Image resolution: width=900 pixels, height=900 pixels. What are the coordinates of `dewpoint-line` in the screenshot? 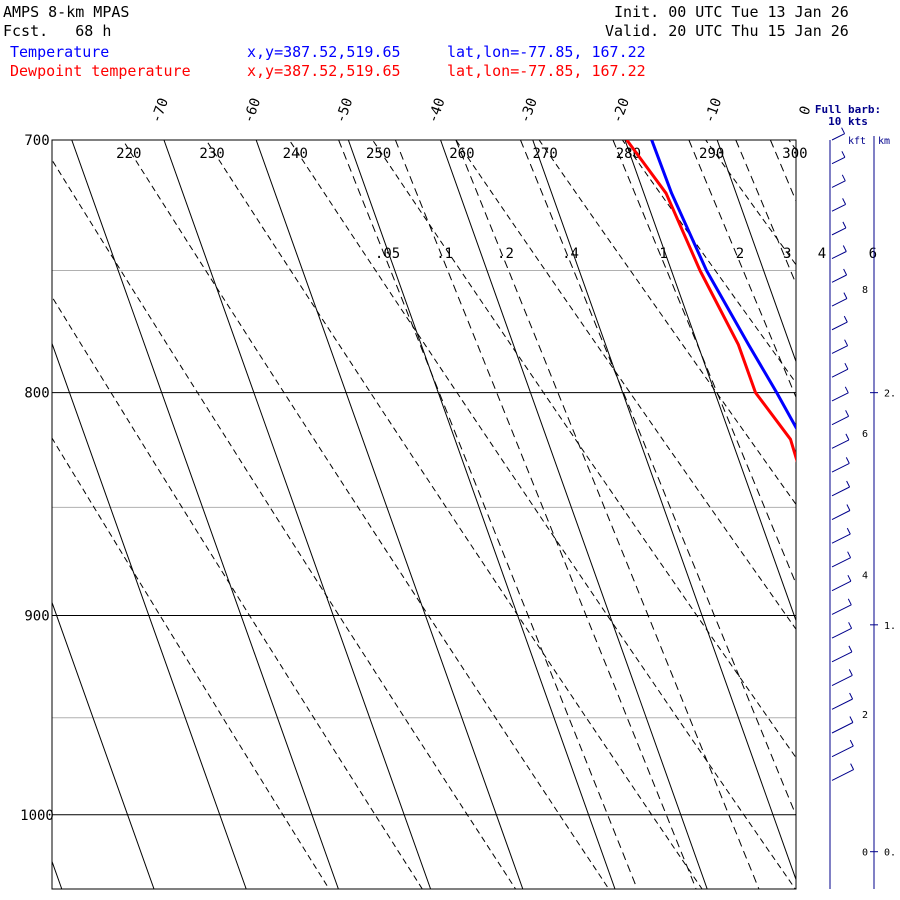 It's located at (710, 301).